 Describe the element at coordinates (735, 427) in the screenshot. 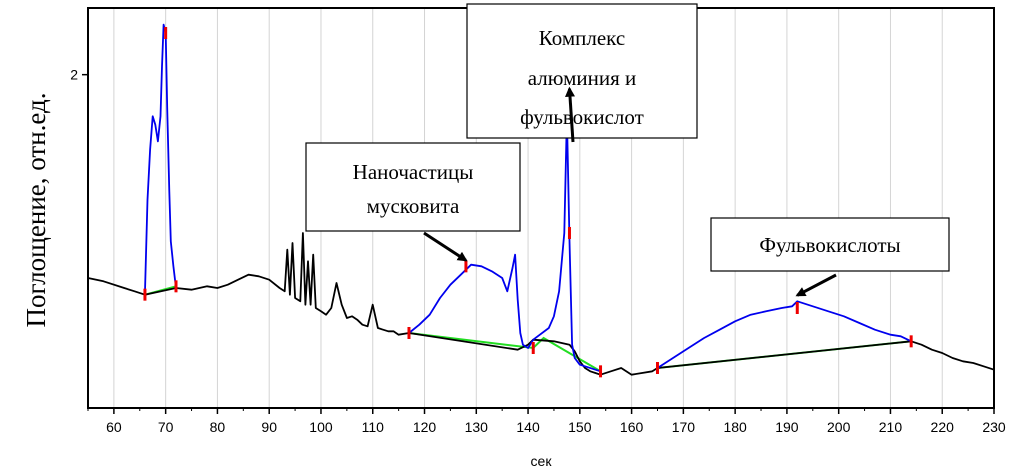

I see `x-tick-label: 180` at that location.